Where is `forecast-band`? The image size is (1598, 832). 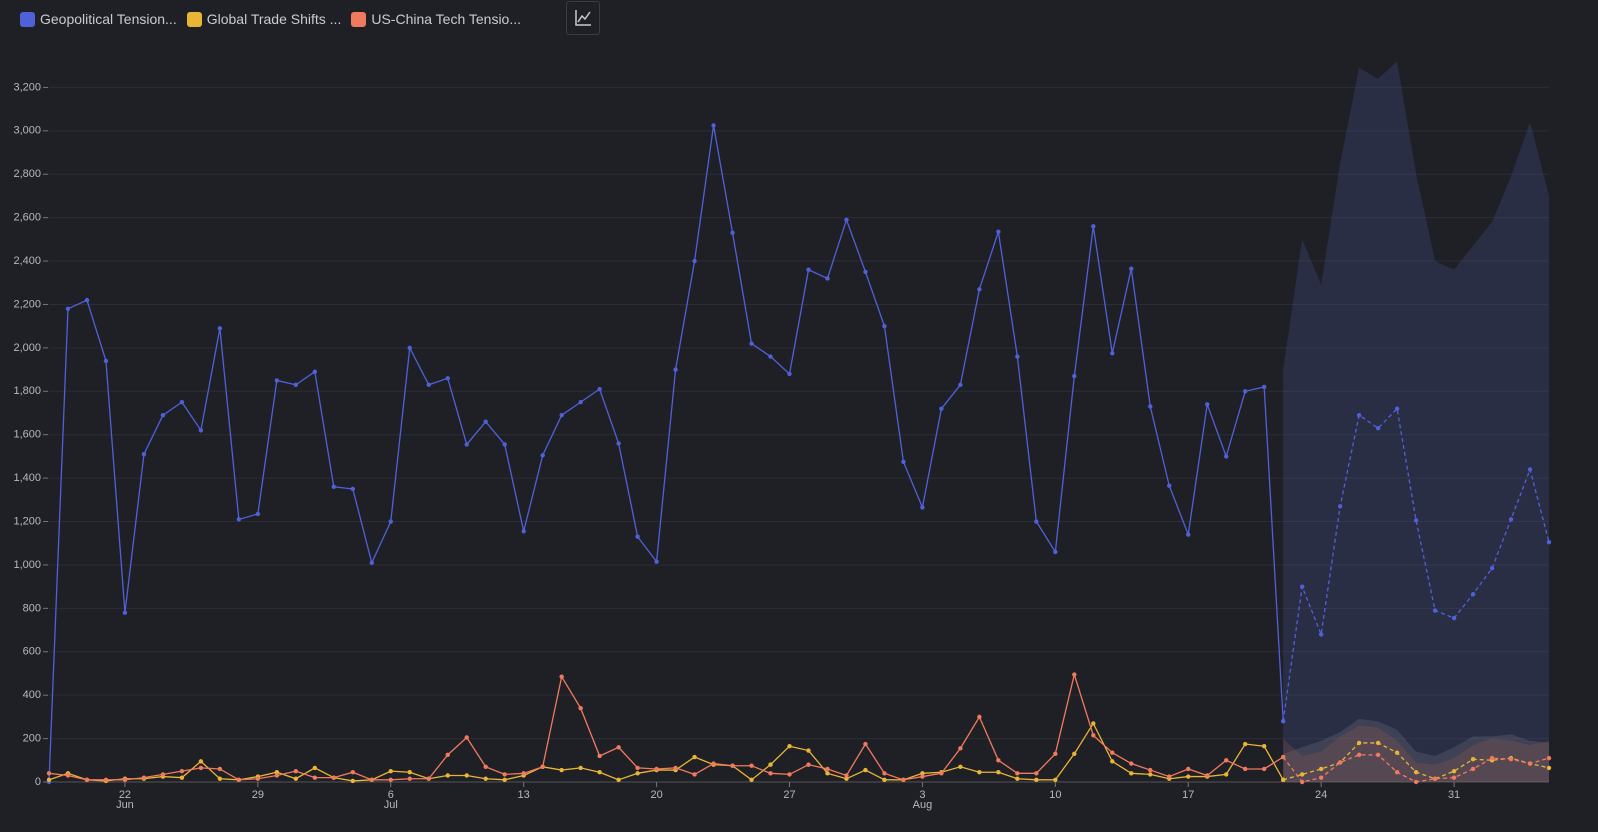 forecast-band is located at coordinates (1416, 750).